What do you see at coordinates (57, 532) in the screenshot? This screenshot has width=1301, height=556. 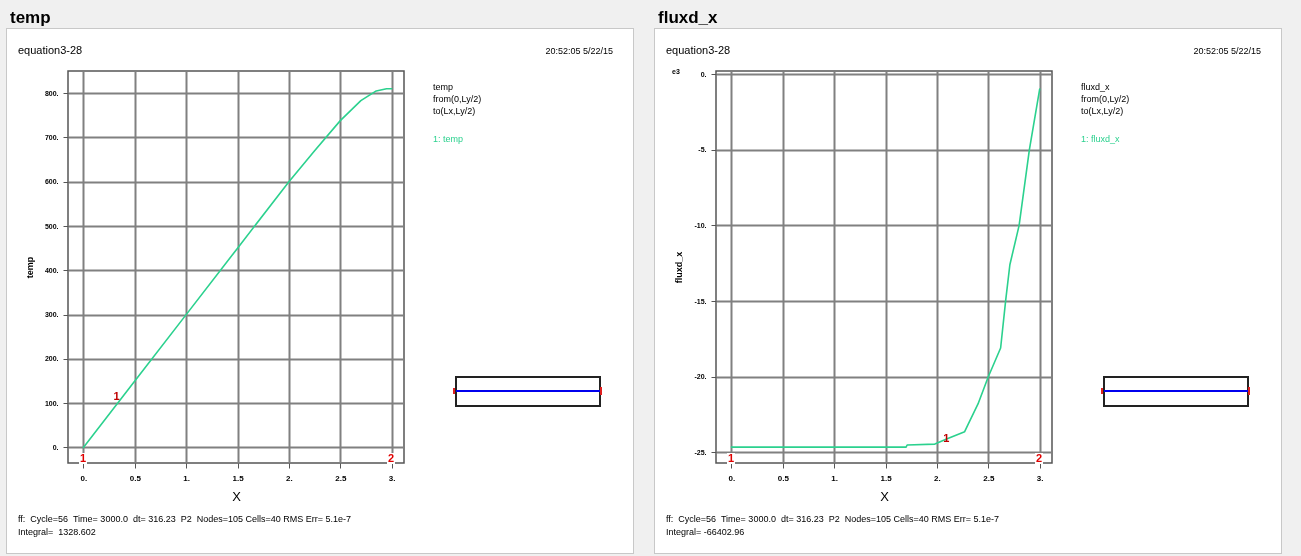 I see `text: Integral= 1328.602` at bounding box center [57, 532].